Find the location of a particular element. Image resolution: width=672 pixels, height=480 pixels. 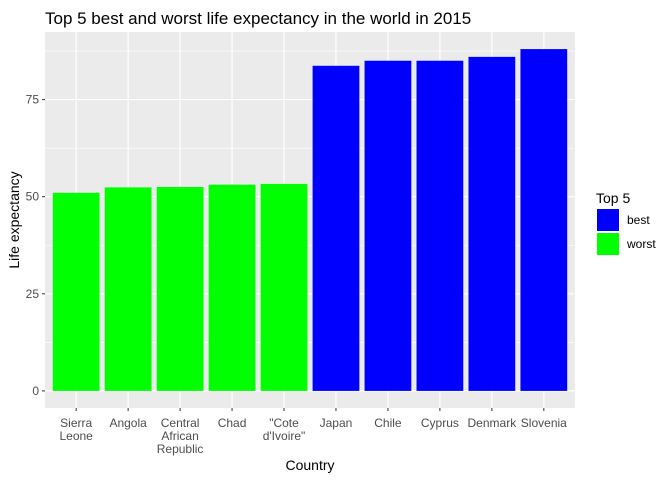

x-tick-label: "Cote d'Ivoire" is located at coordinates (284, 429).